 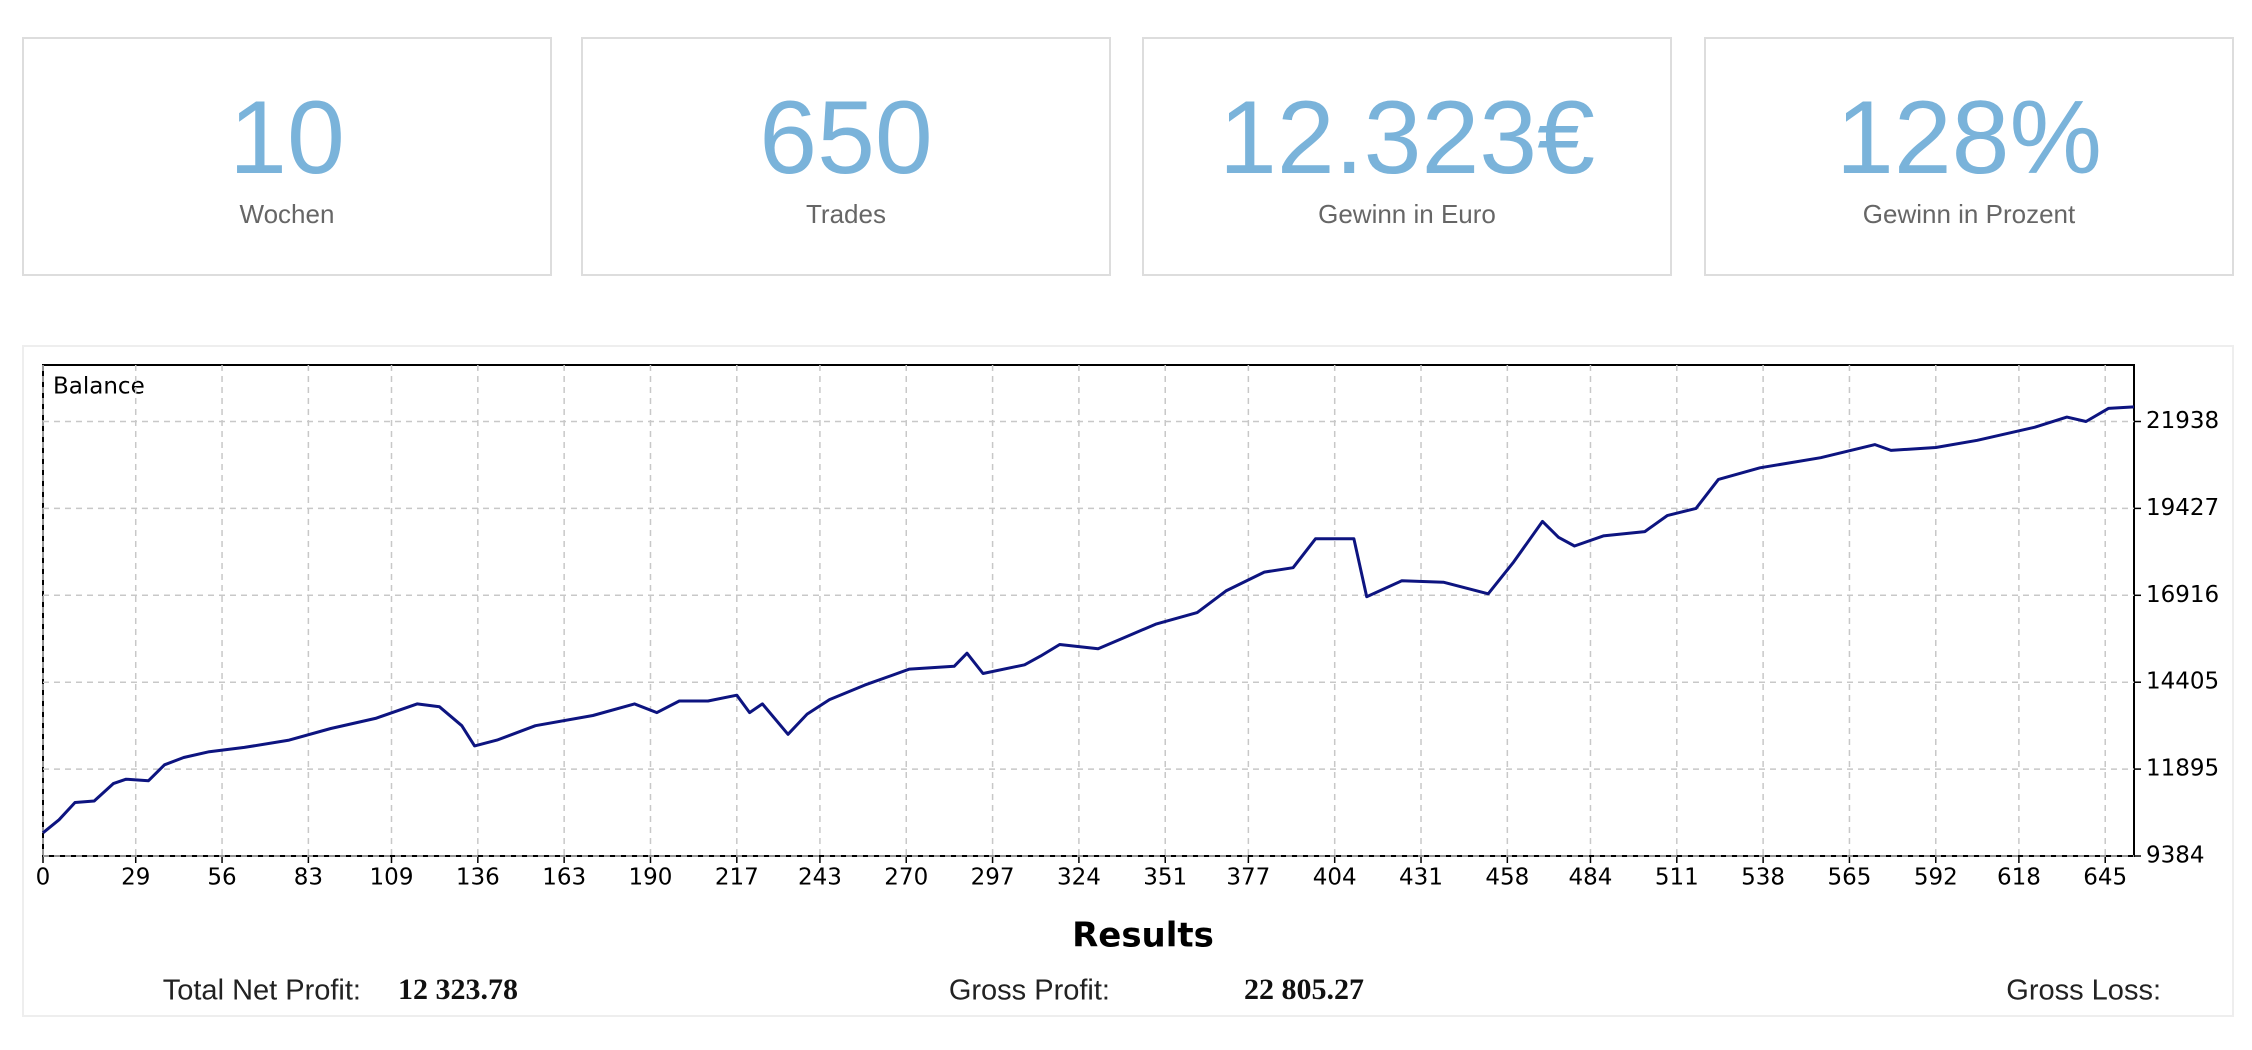 I want to click on stat-label: Trades, so click(x=846, y=214).